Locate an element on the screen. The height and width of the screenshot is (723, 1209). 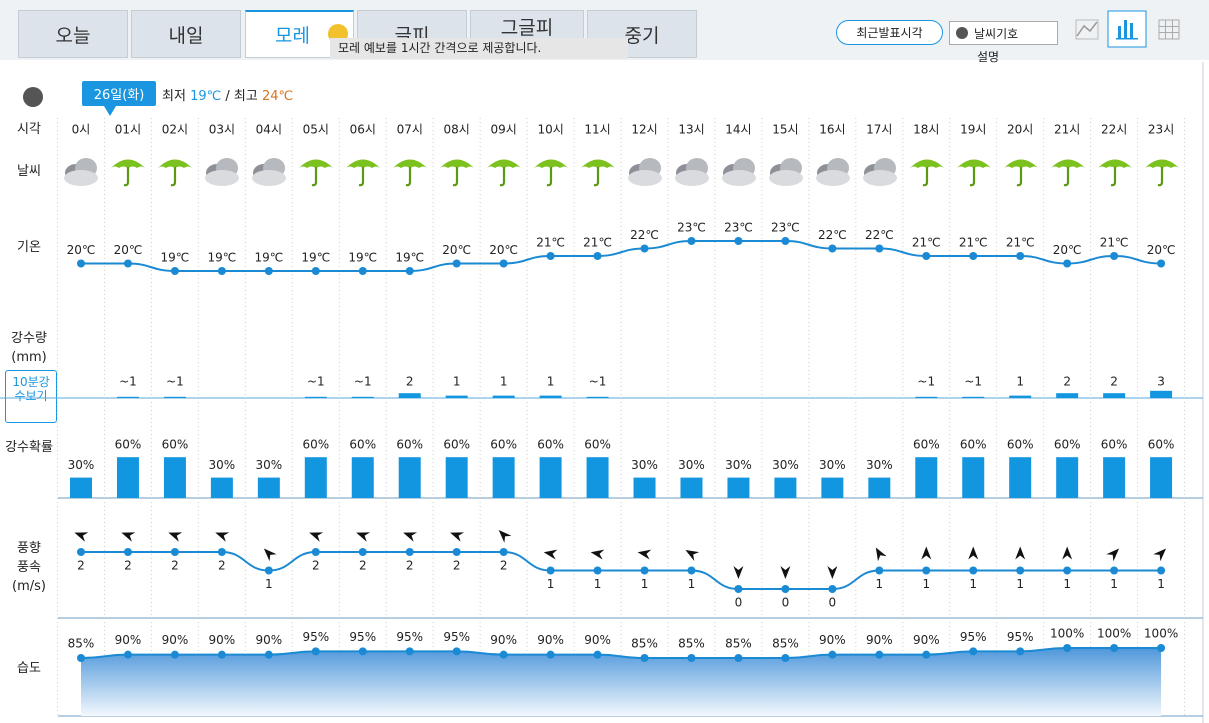
hour-label: 22시 is located at coordinates (1114, 130).